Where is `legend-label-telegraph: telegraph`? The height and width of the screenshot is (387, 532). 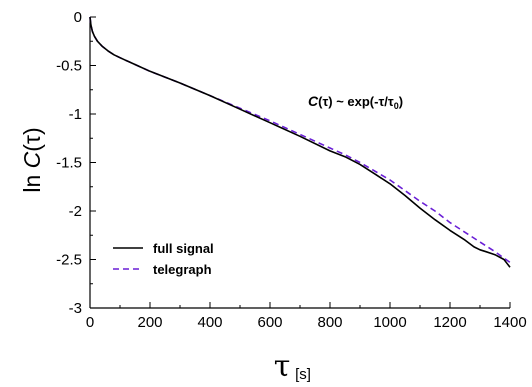 legend-label-telegraph: telegraph is located at coordinates (182, 269).